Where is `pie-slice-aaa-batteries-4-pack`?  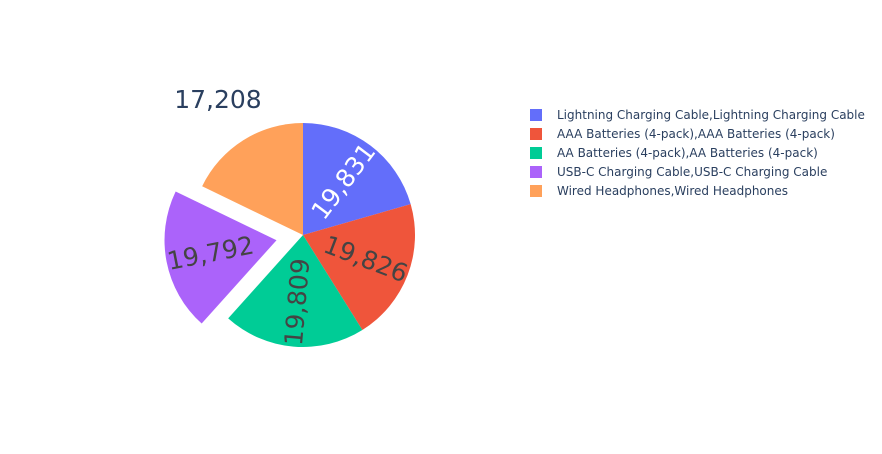 pie-slice-aaa-batteries-4-pack is located at coordinates (359, 267).